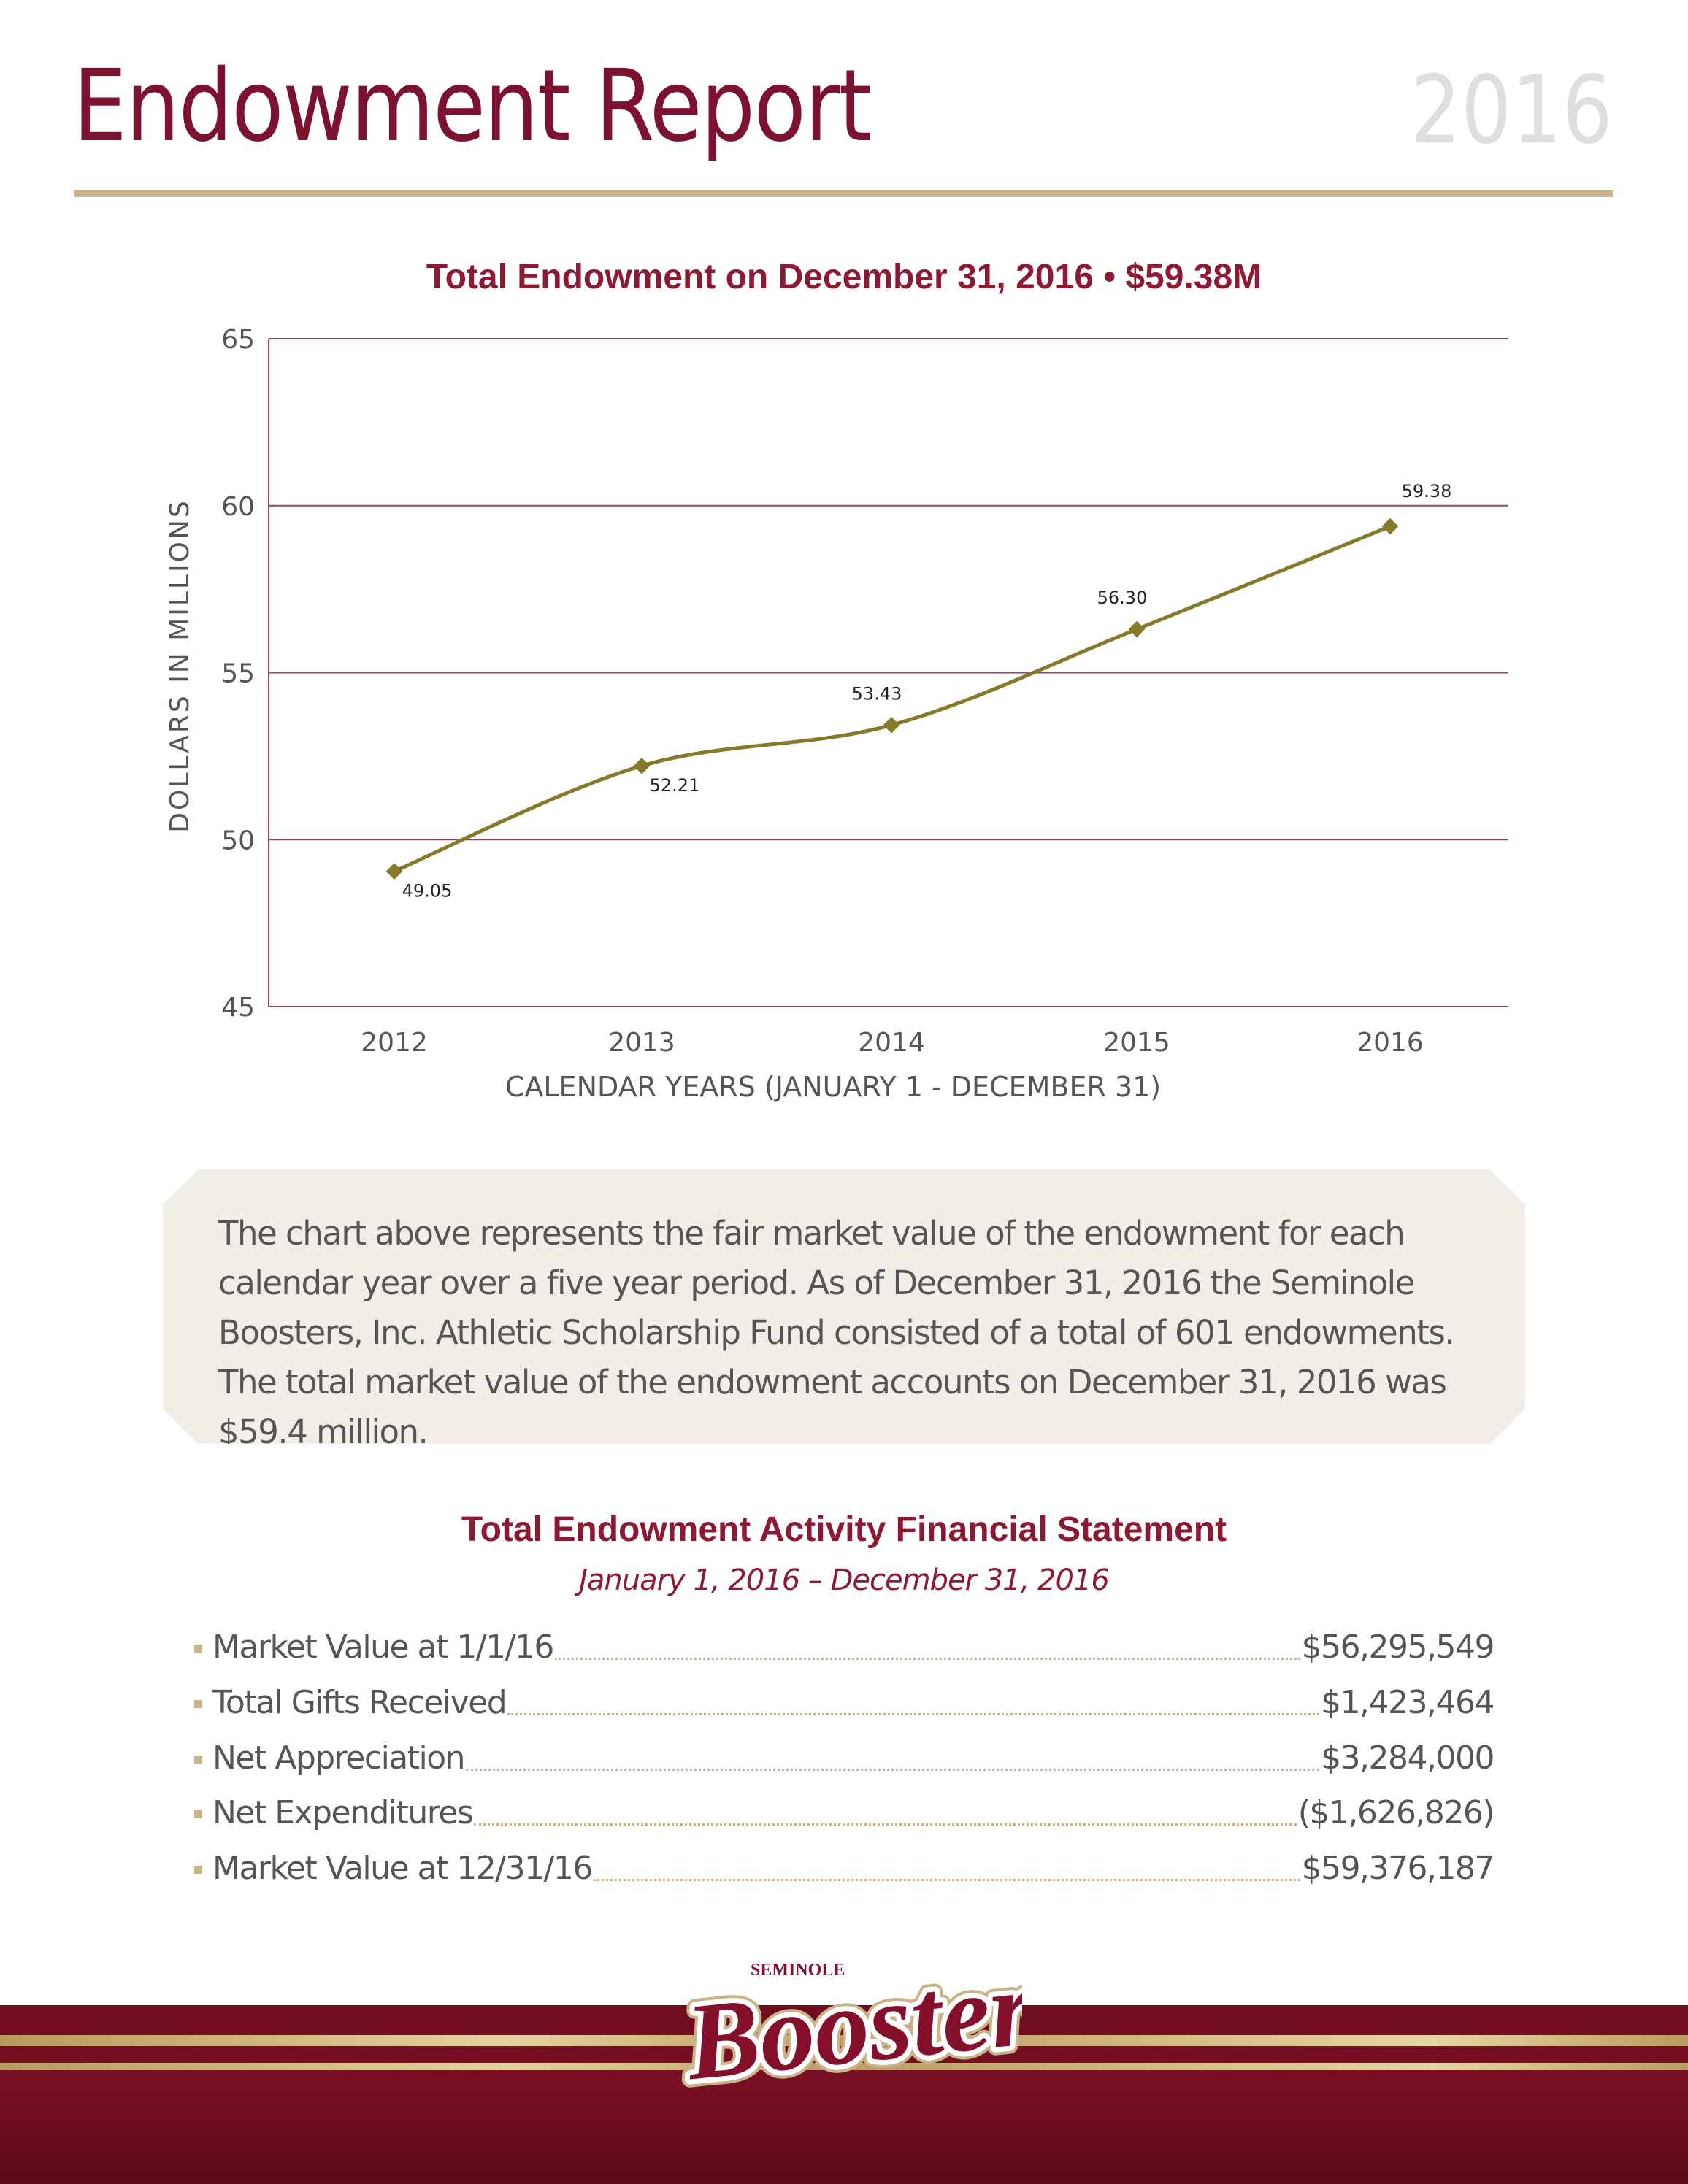 This screenshot has width=1688, height=2184. Describe the element at coordinates (394, 1043) in the screenshot. I see `x-tick-label: 2012` at that location.